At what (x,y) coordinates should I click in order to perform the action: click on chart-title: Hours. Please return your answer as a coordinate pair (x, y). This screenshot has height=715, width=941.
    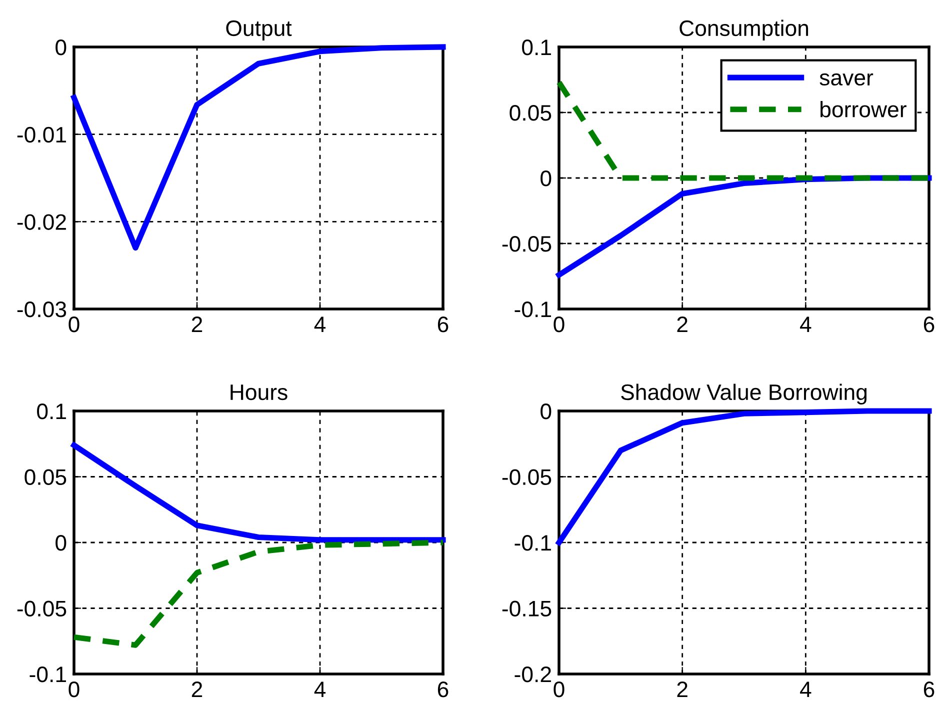
    Looking at the image, I should click on (259, 392).